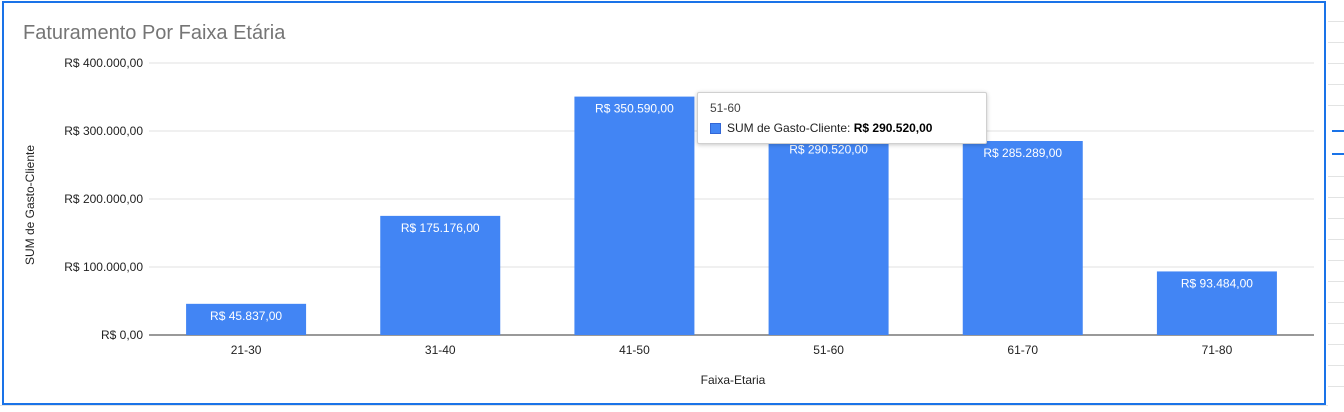 The image size is (1344, 412). What do you see at coordinates (246, 316) in the screenshot?
I see `bar-data-label: R$ 45.837,00` at bounding box center [246, 316].